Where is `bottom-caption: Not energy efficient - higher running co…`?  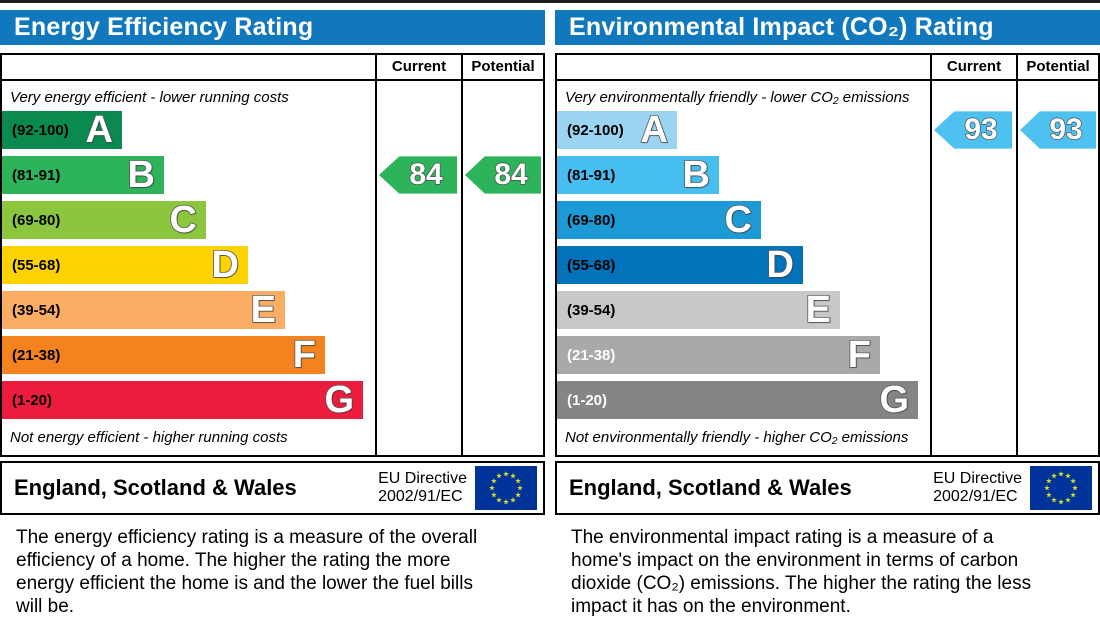
bottom-caption: Not energy efficient - higher running co… is located at coordinates (149, 437).